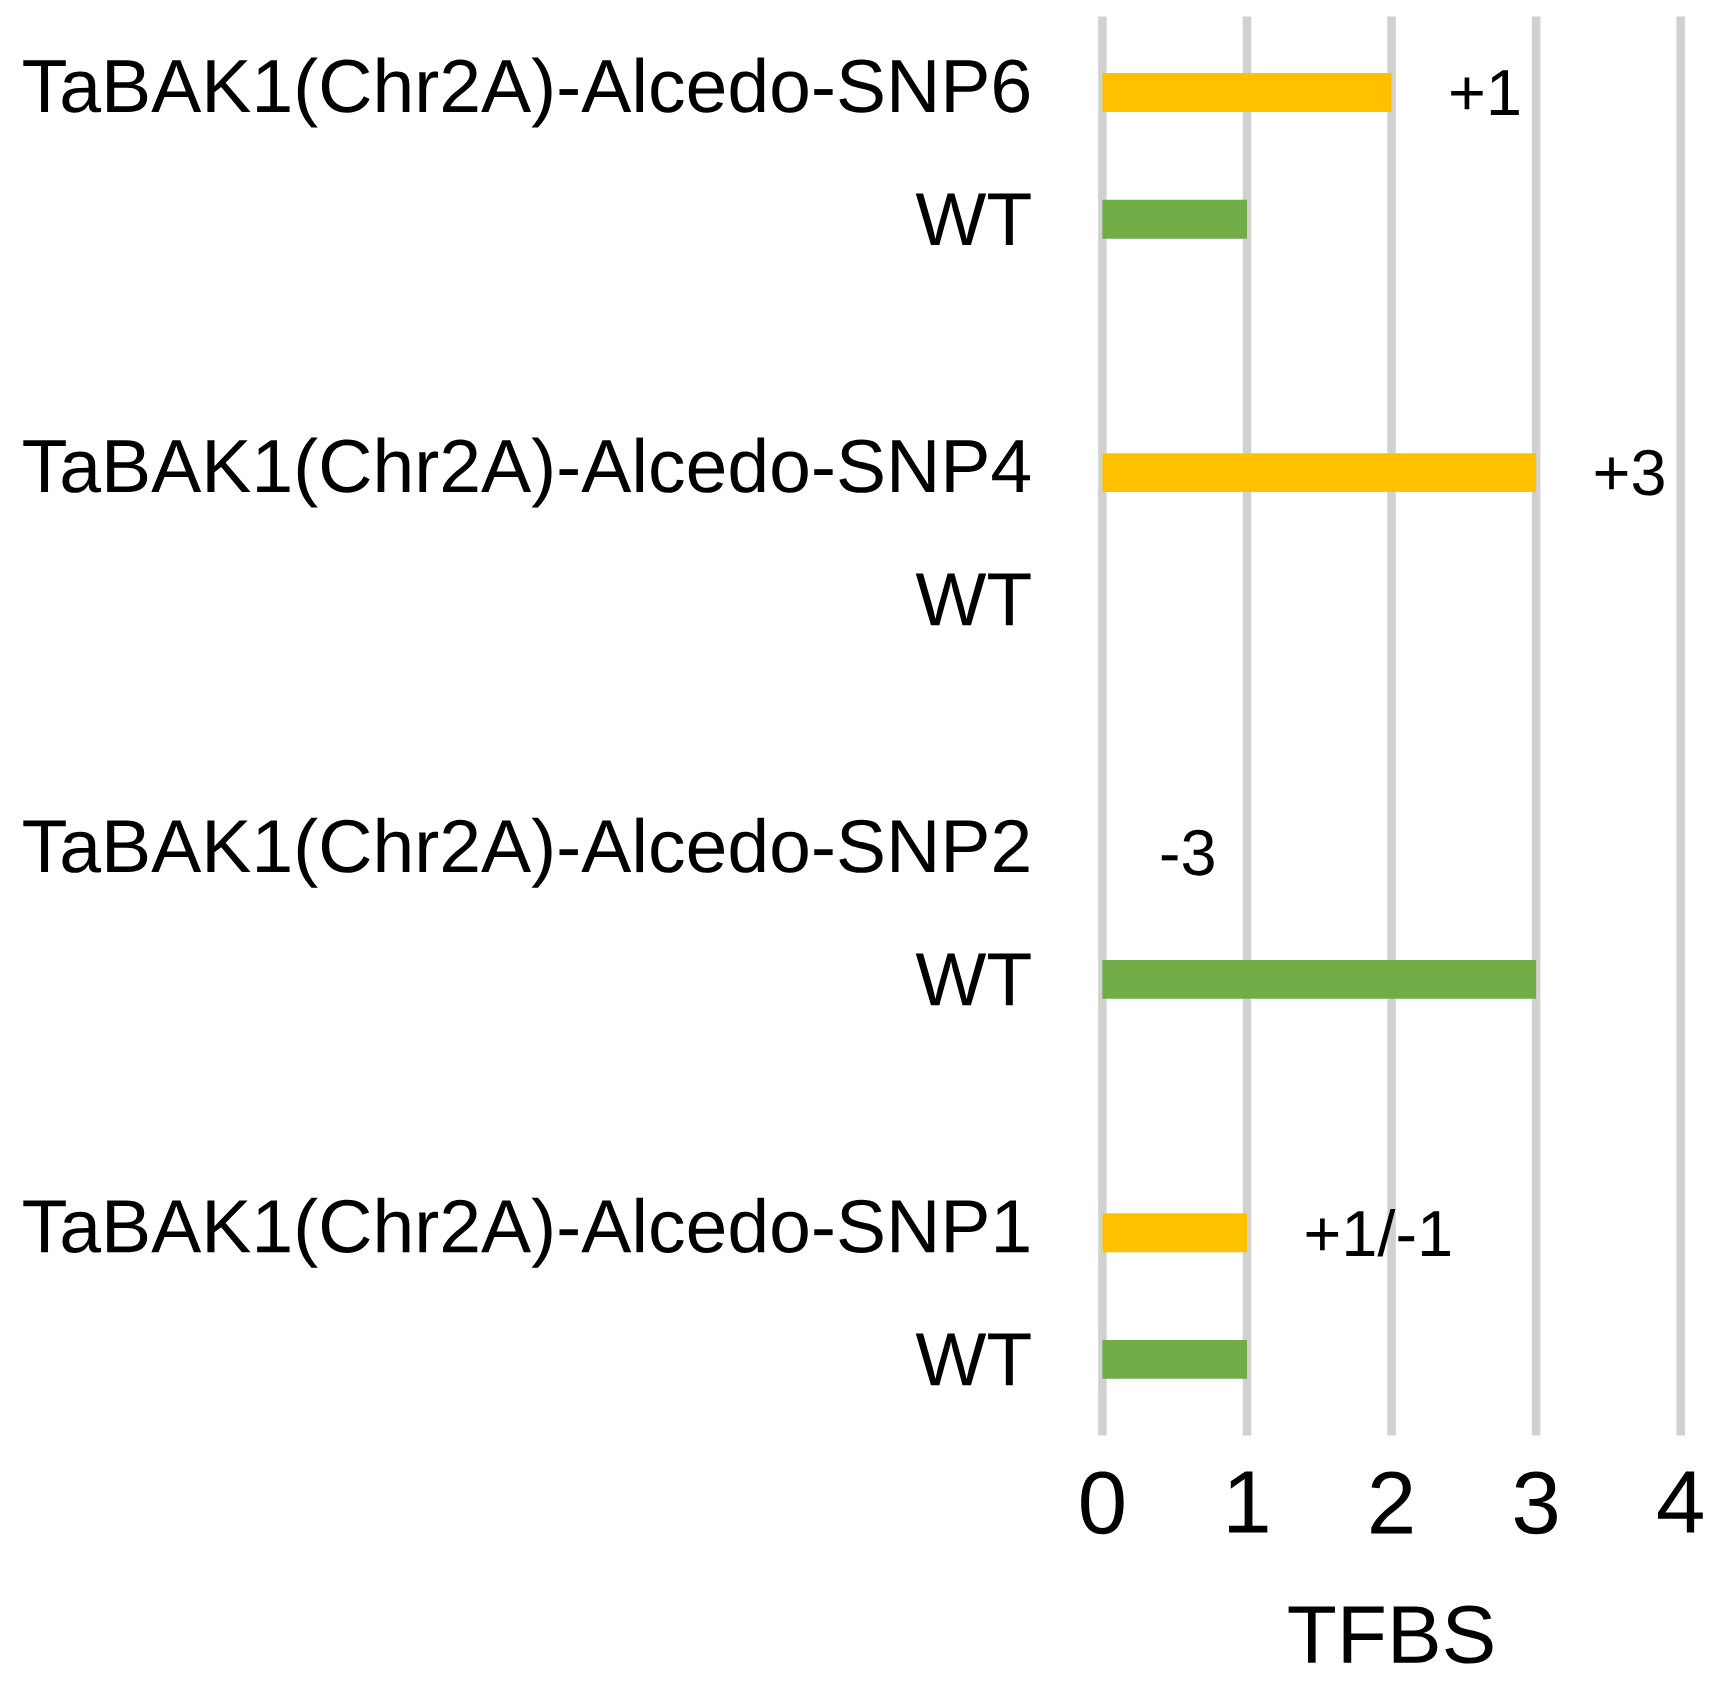 The height and width of the screenshot is (1685, 1727). I want to click on x-axis-title: TFBS, so click(1390, 1634).